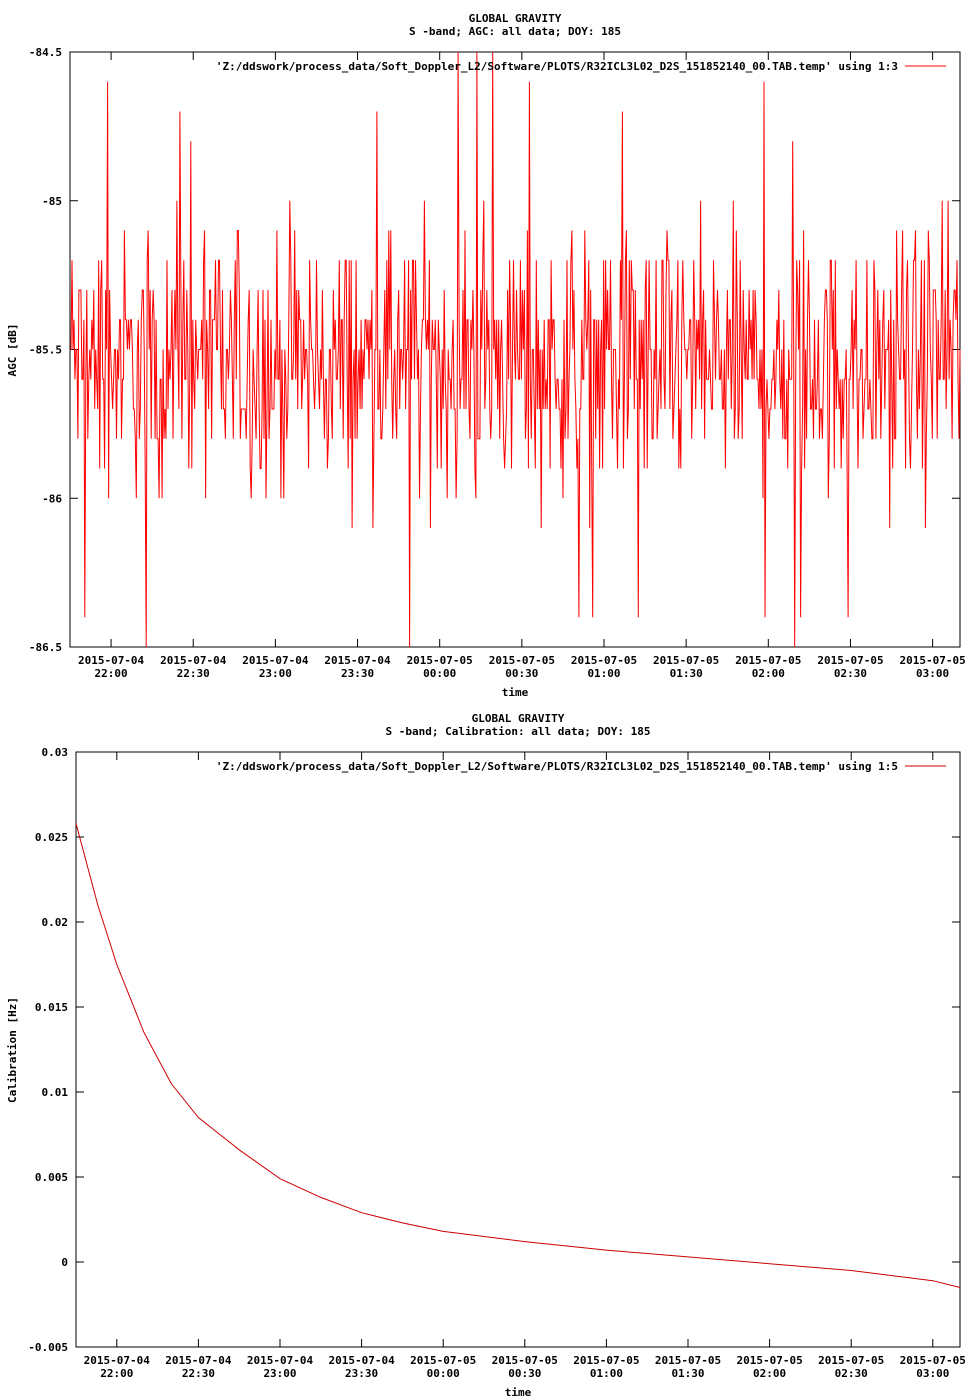 This screenshot has height=1400, width=980. Describe the element at coordinates (55, 922) in the screenshot. I see `y-tick-label: 0.02` at that location.